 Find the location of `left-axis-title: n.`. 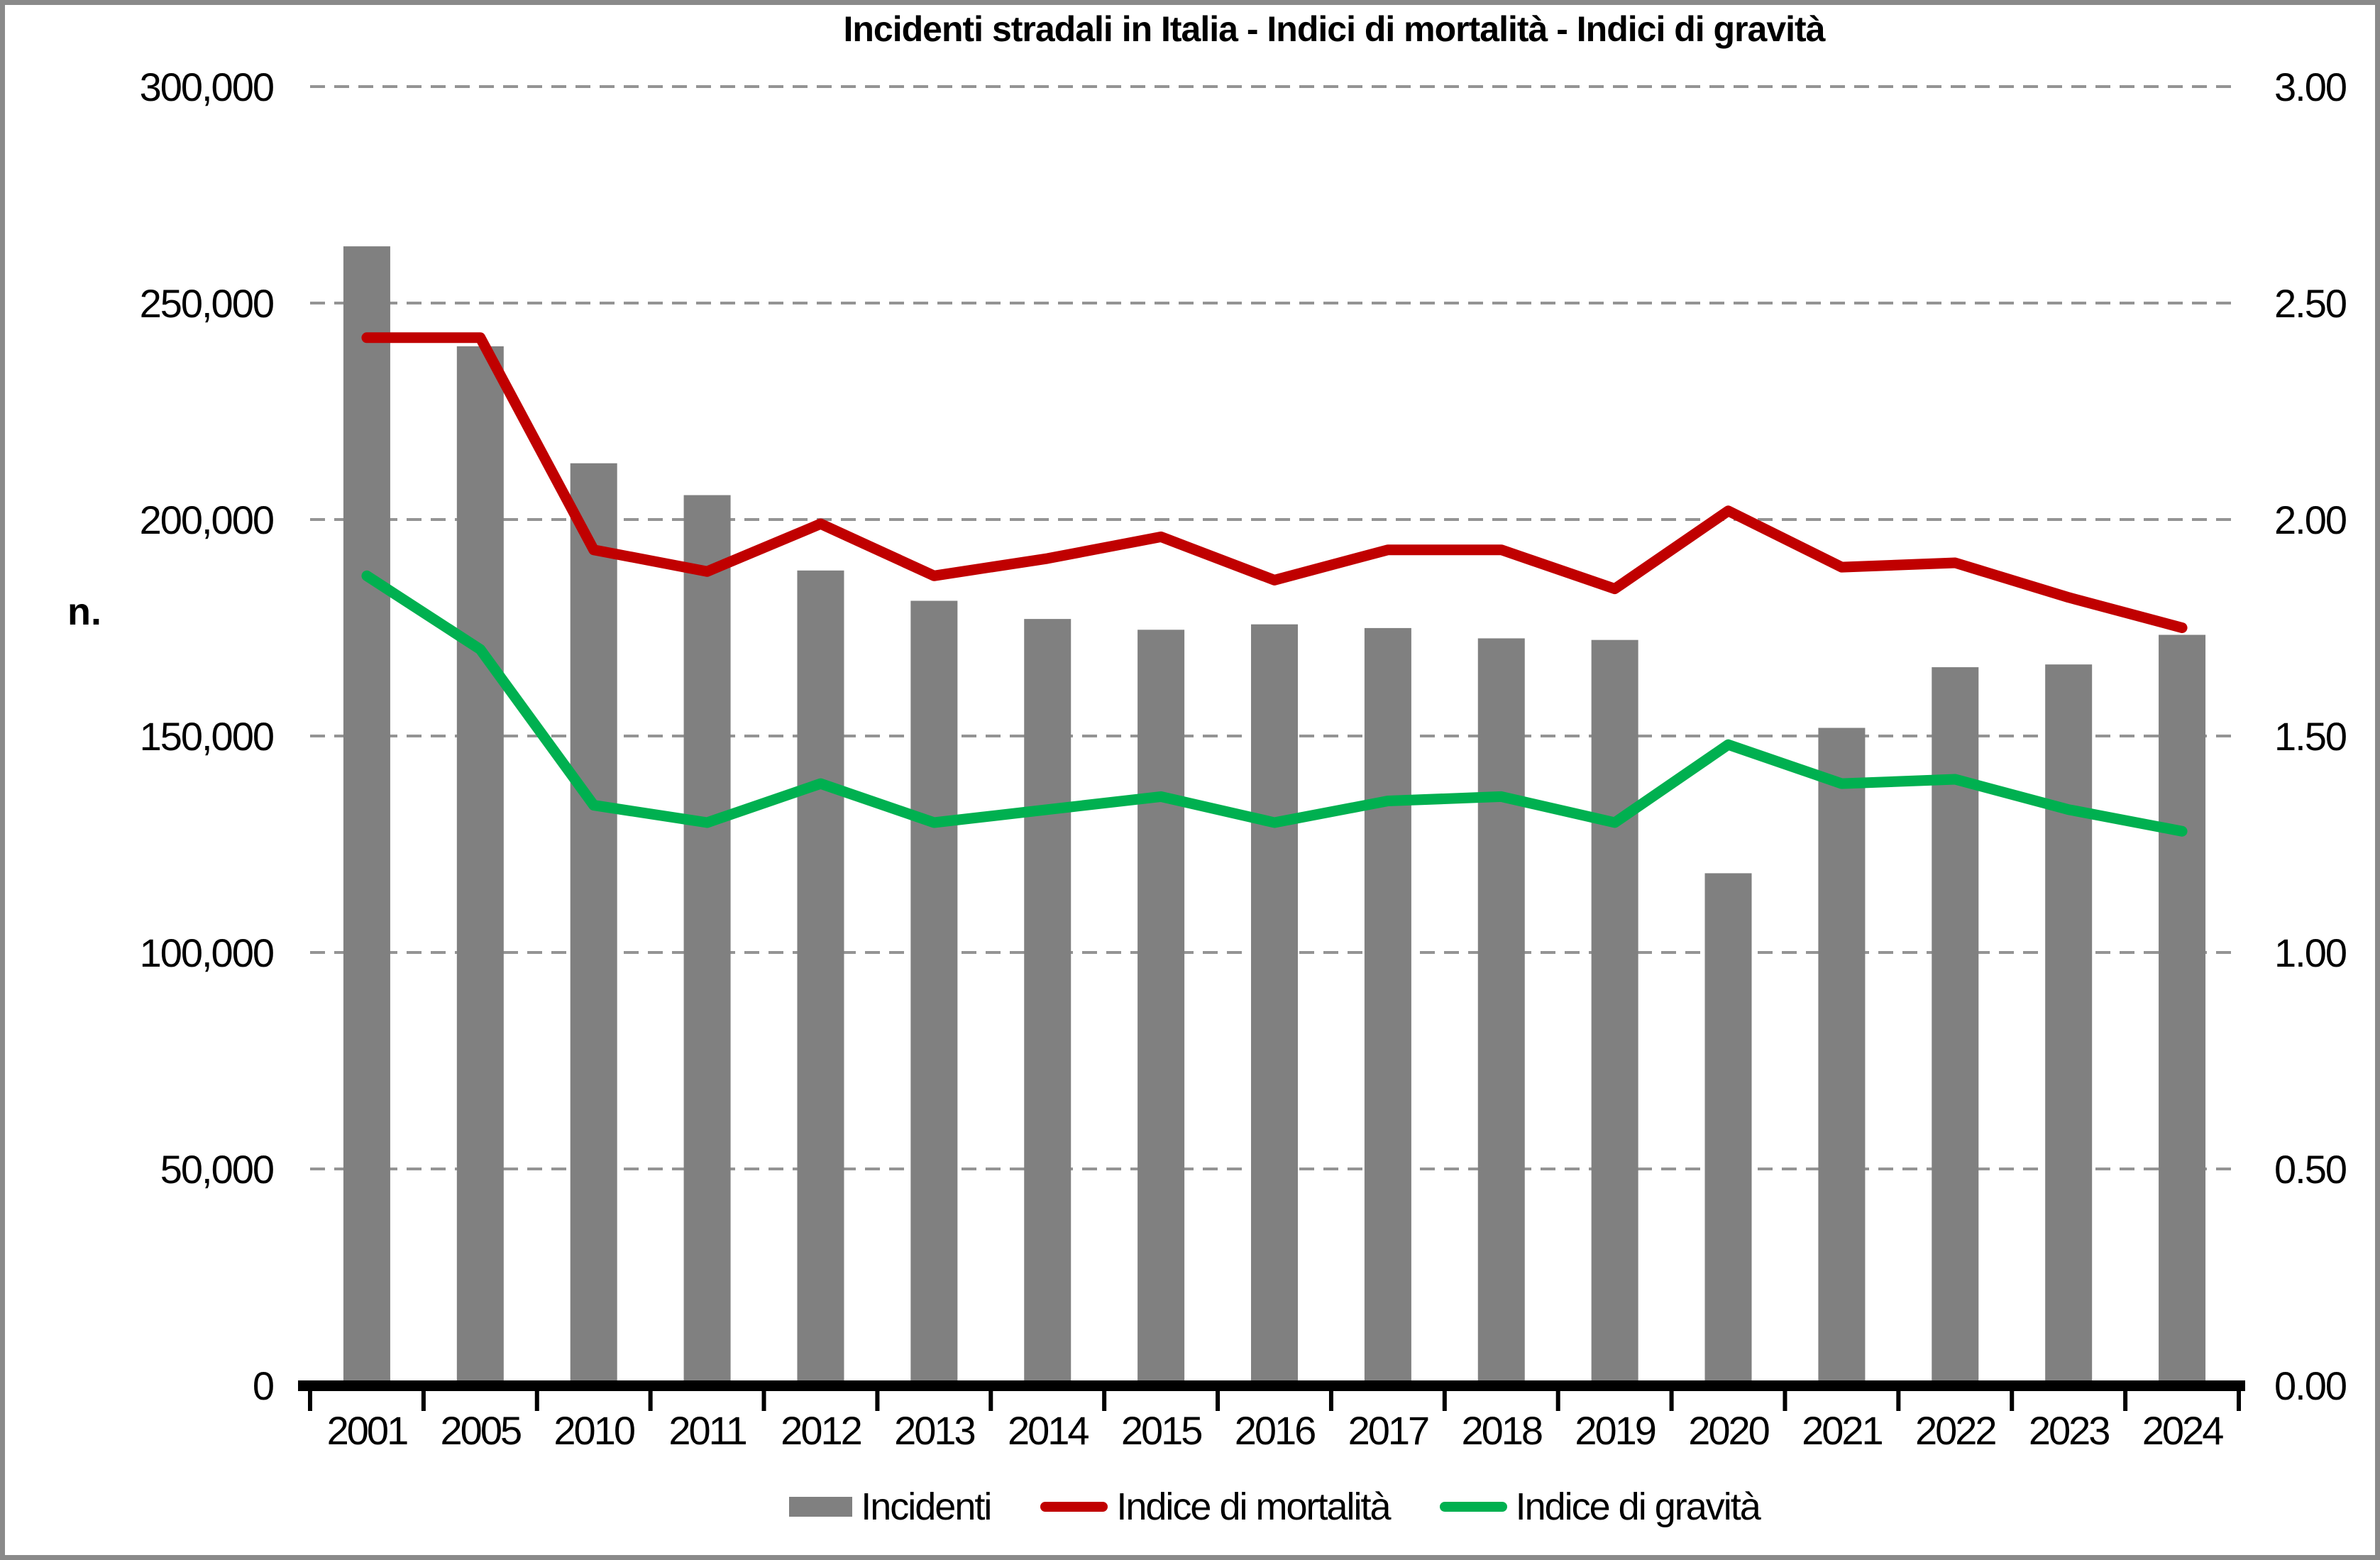

left-axis-title: n. is located at coordinates (84, 612).